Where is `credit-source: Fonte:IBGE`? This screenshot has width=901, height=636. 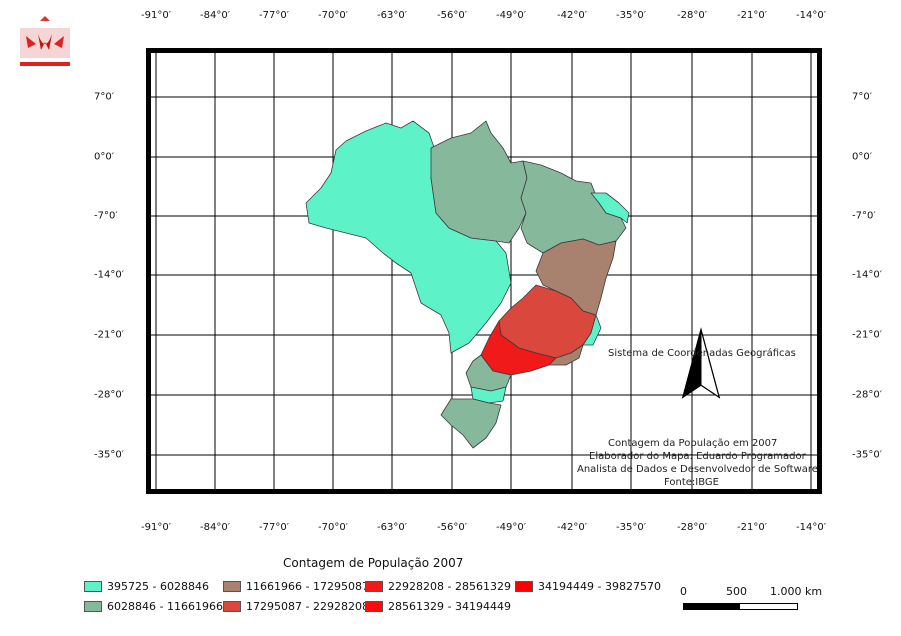 credit-source: Fonte:IBGE is located at coordinates (691, 482).